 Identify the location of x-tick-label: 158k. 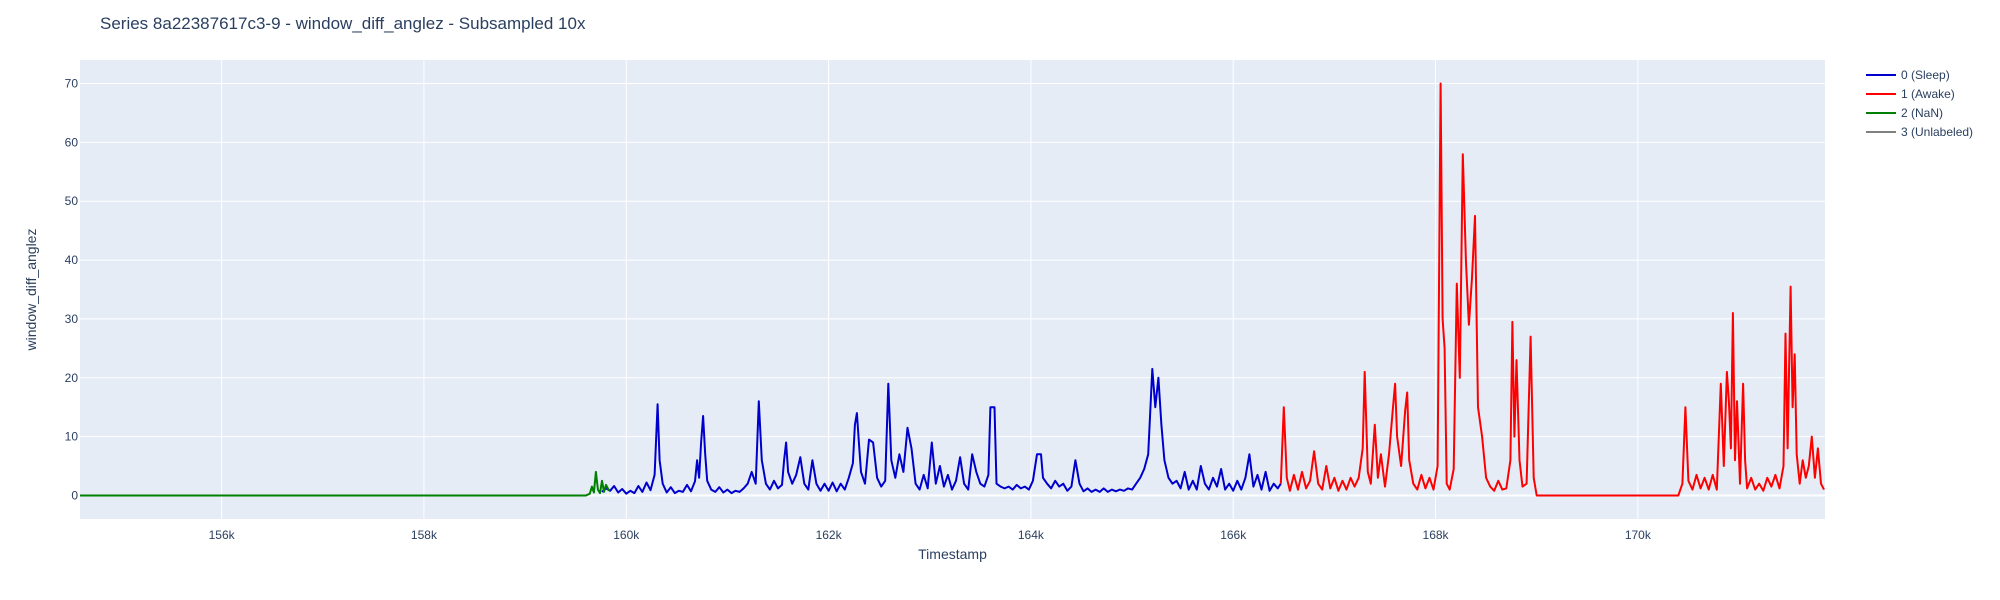
(424, 535).